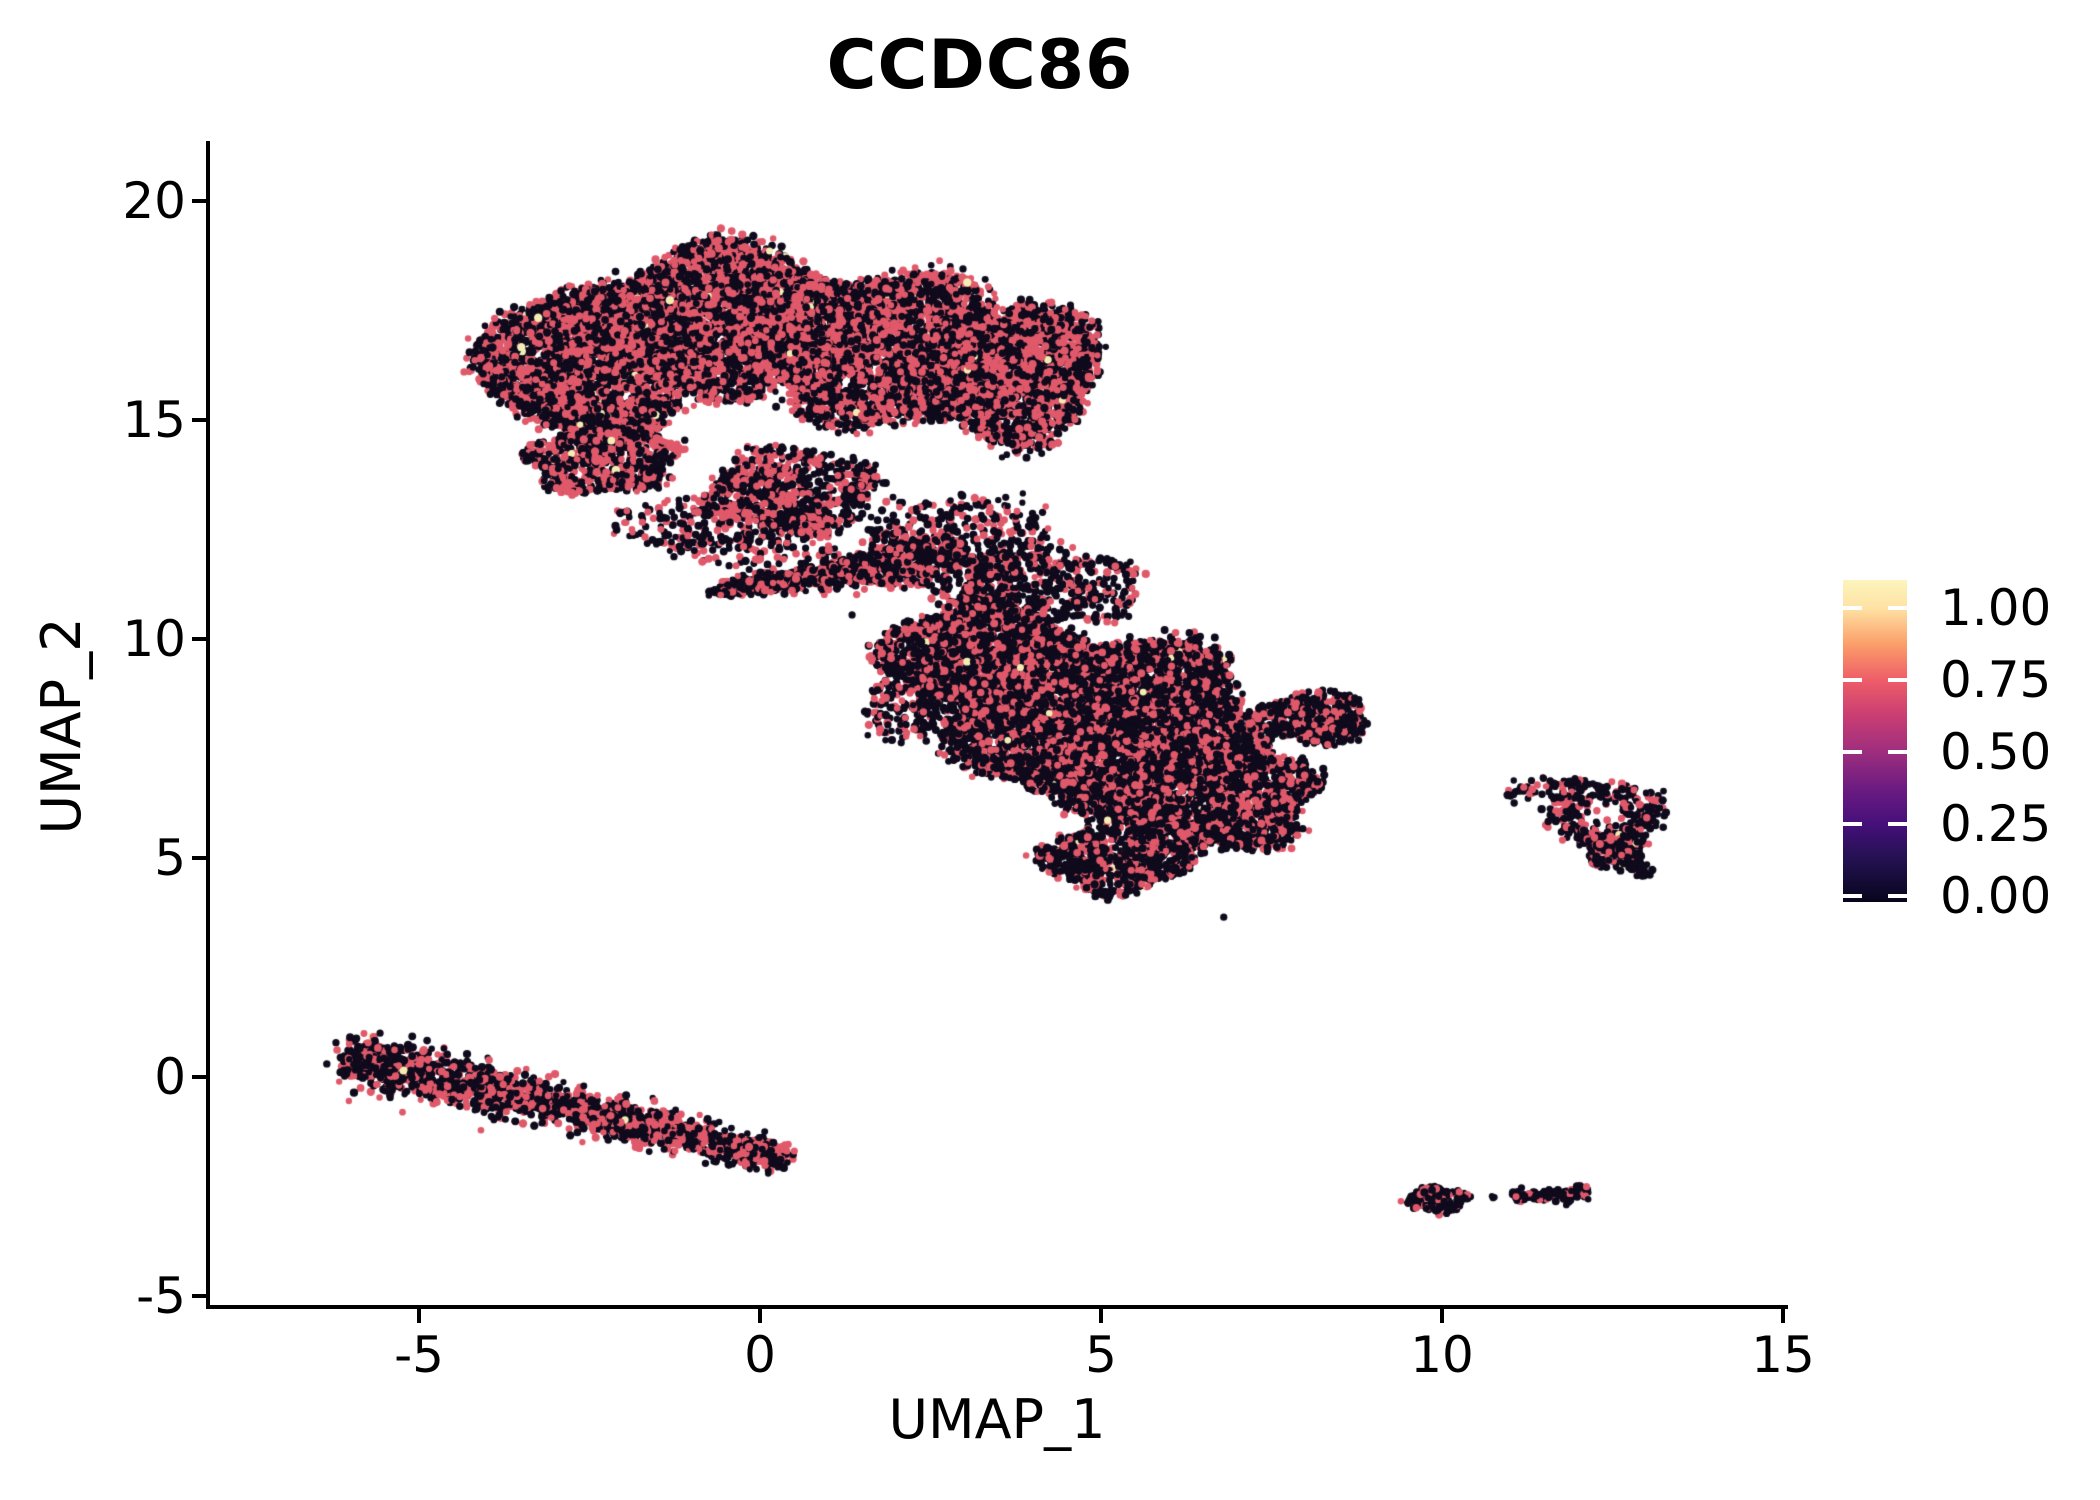 The height and width of the screenshot is (1500, 2100). Describe the element at coordinates (199, 1296) in the screenshot. I see `y-tick-mark--5` at that location.